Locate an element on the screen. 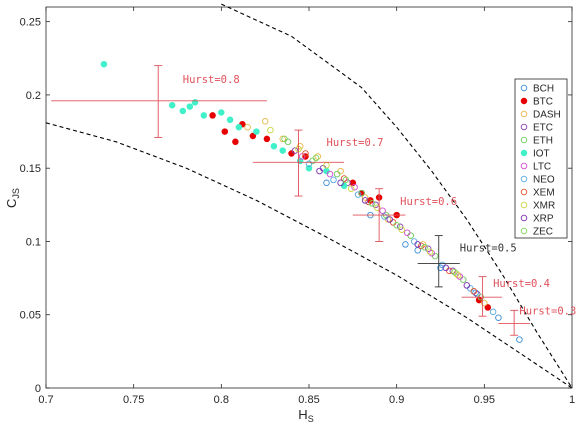 The width and height of the screenshot is (581, 431). x-axis-label: HS is located at coordinates (305, 415).